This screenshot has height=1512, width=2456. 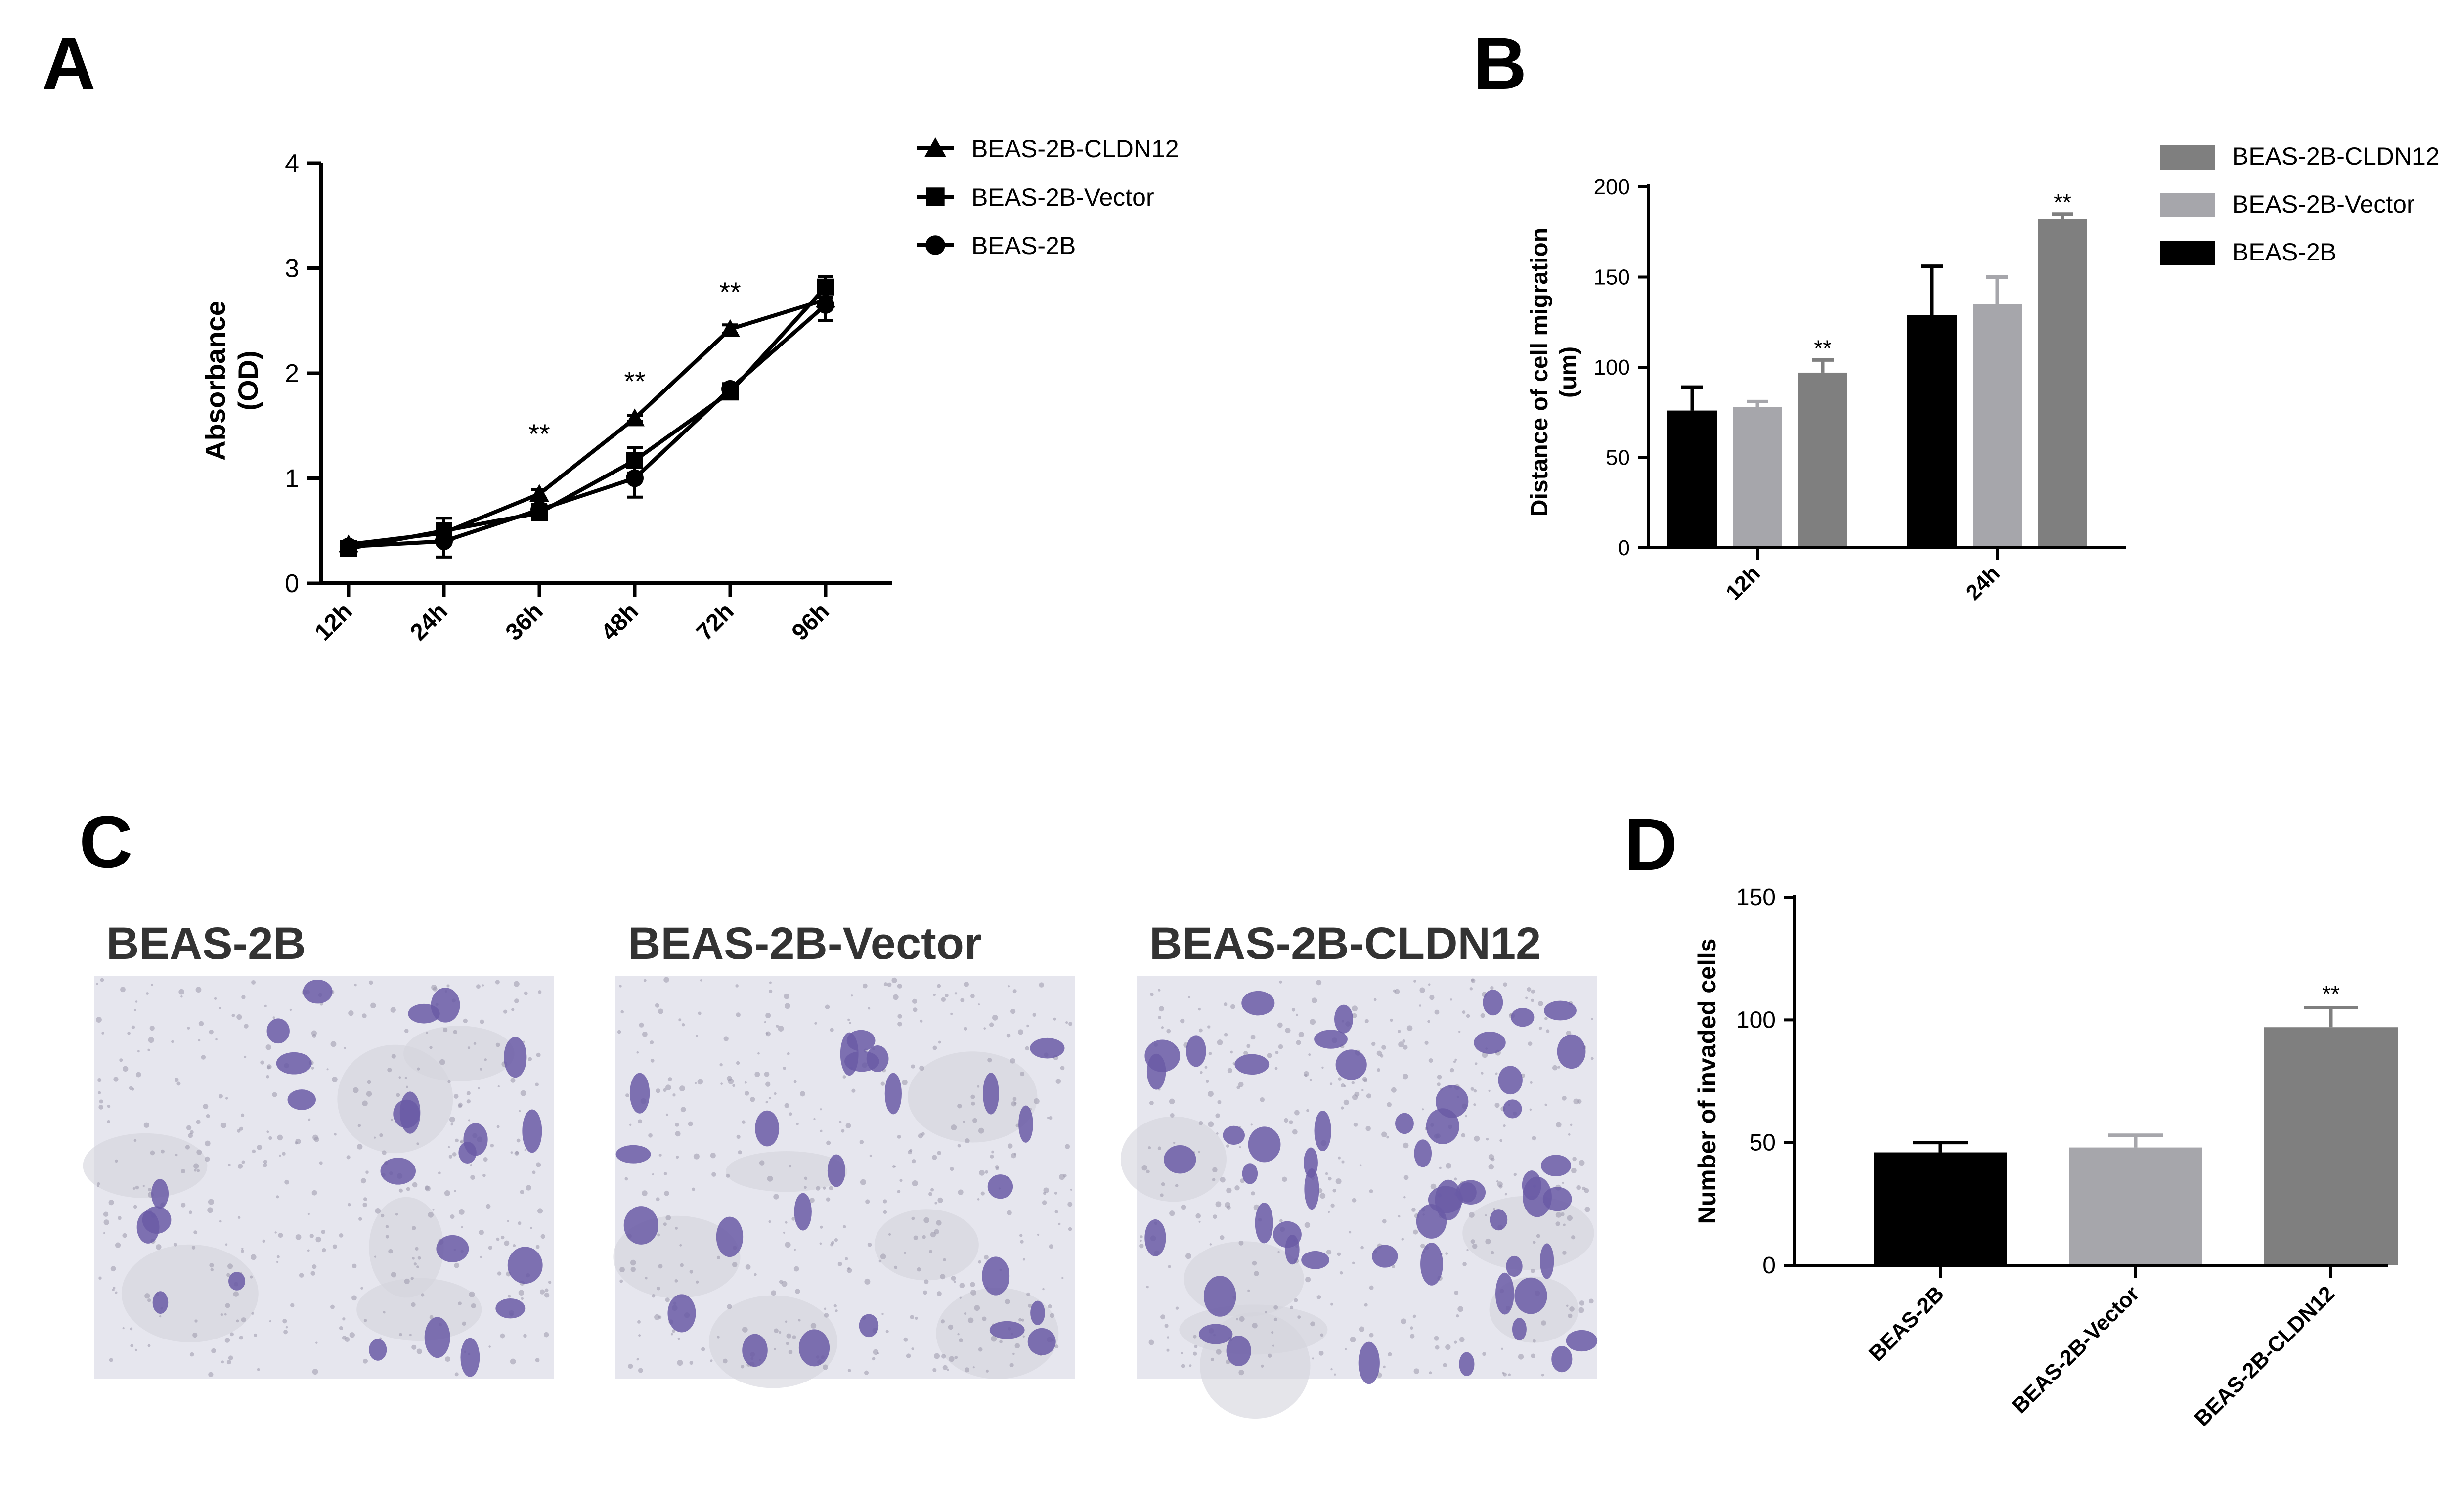 What do you see at coordinates (1359, 1198) in the screenshot?
I see `micrograph-beas-2b-cldn12` at bounding box center [1359, 1198].